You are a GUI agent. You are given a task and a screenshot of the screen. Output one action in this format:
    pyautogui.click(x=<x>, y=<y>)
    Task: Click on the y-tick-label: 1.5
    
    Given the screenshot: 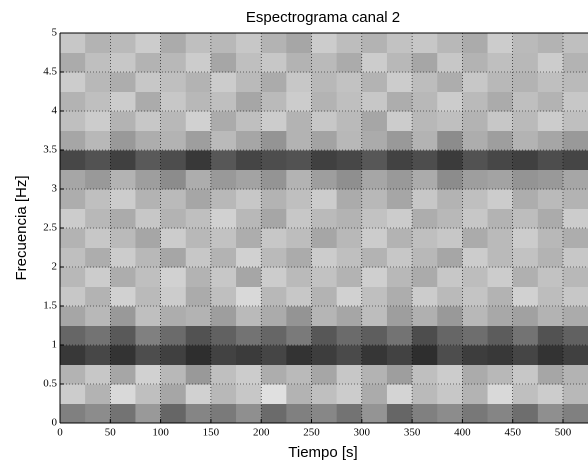 What is the action you would take?
    pyautogui.click(x=50, y=306)
    